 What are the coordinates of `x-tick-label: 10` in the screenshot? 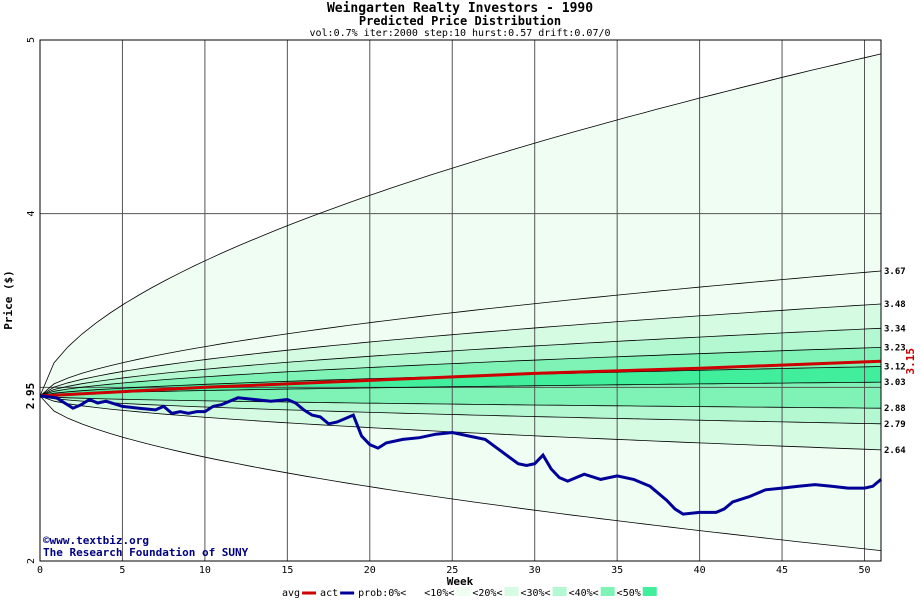 It's located at (205, 570).